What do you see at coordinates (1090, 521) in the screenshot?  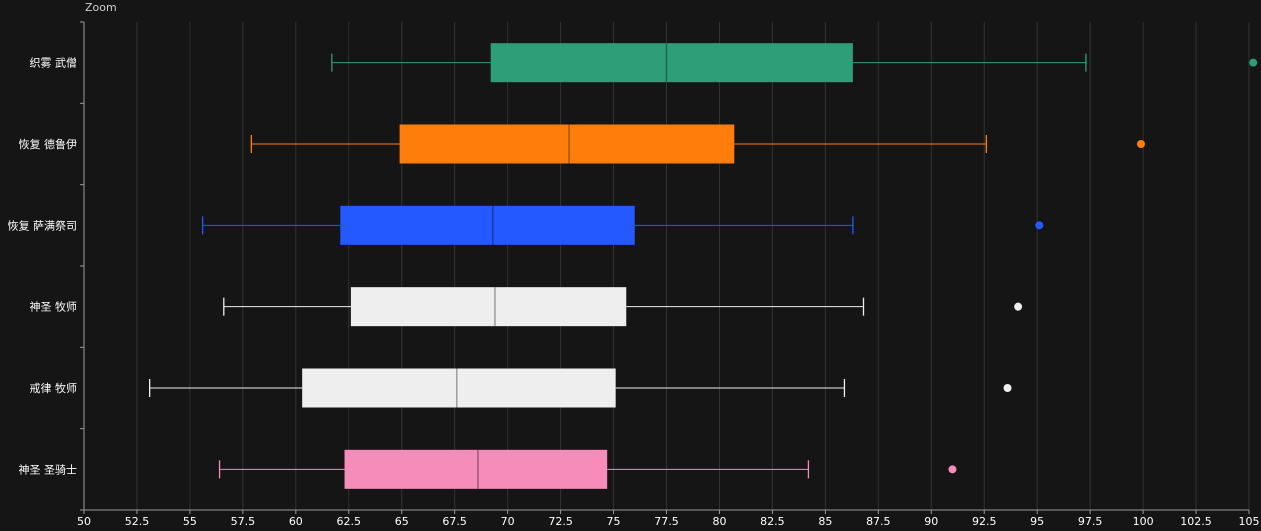 I see `x-tick-label: 97.5` at bounding box center [1090, 521].